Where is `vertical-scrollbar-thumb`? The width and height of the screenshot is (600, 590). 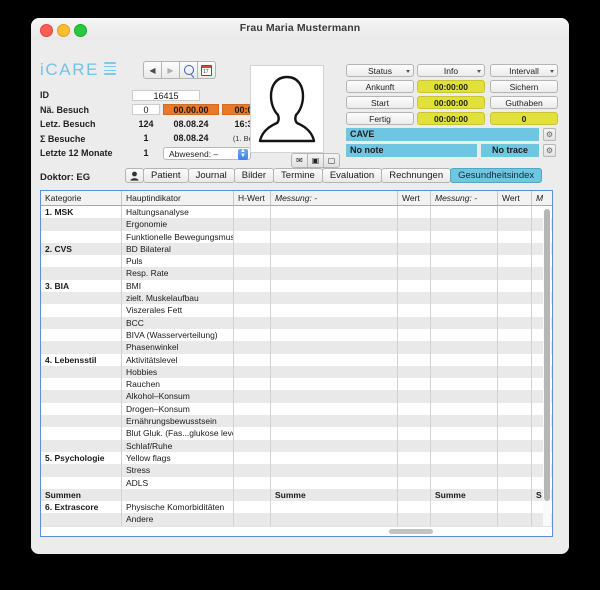 vertical-scrollbar-thumb is located at coordinates (547, 355).